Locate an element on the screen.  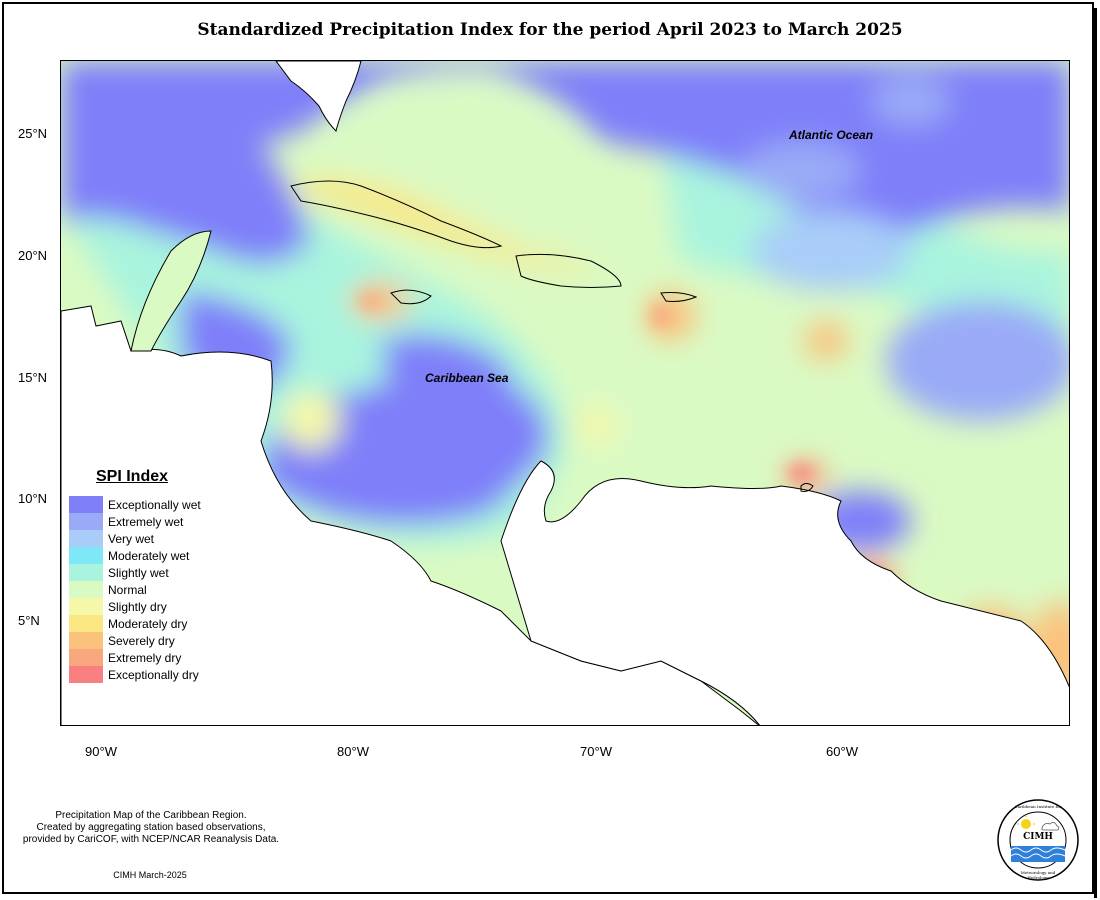
lat-tick-20: 20°N is located at coordinates (33, 255).